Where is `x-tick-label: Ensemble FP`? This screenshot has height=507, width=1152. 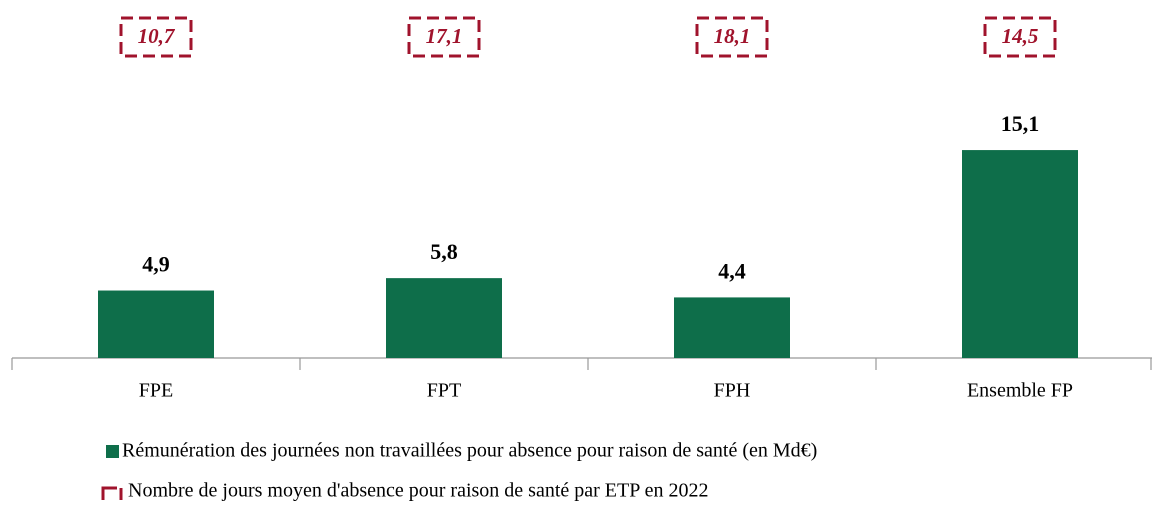
x-tick-label: Ensemble FP is located at coordinates (1020, 391).